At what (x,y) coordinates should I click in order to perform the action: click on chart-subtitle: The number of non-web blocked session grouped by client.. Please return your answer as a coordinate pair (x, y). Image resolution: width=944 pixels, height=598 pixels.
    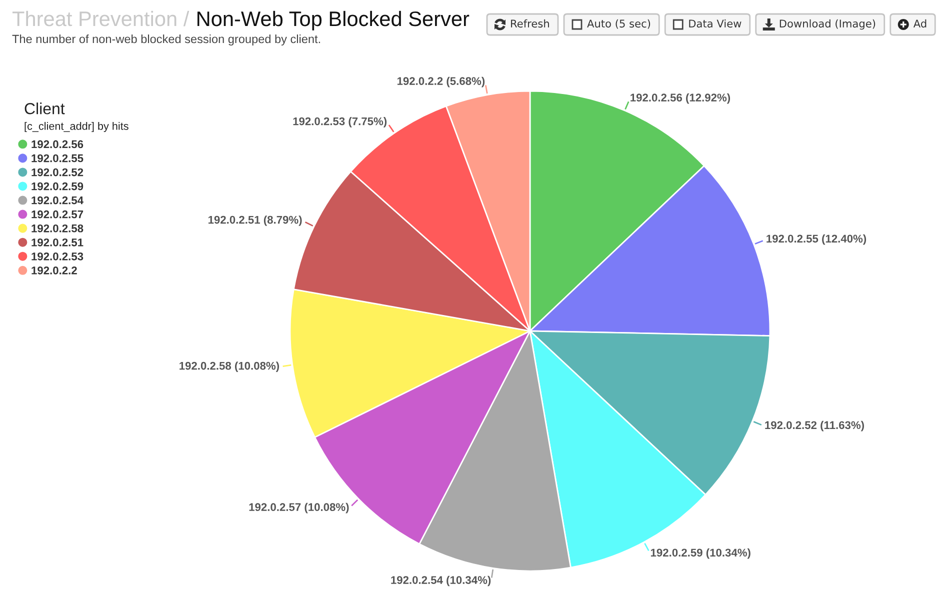
    Looking at the image, I should click on (166, 40).